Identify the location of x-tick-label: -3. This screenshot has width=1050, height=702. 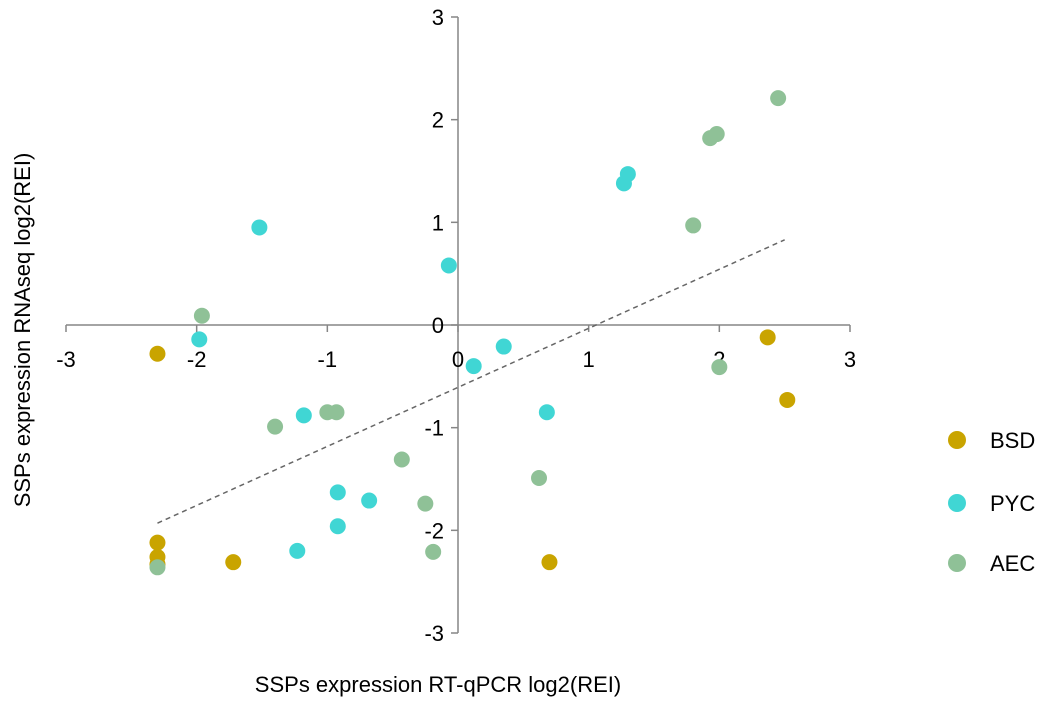
(66, 359).